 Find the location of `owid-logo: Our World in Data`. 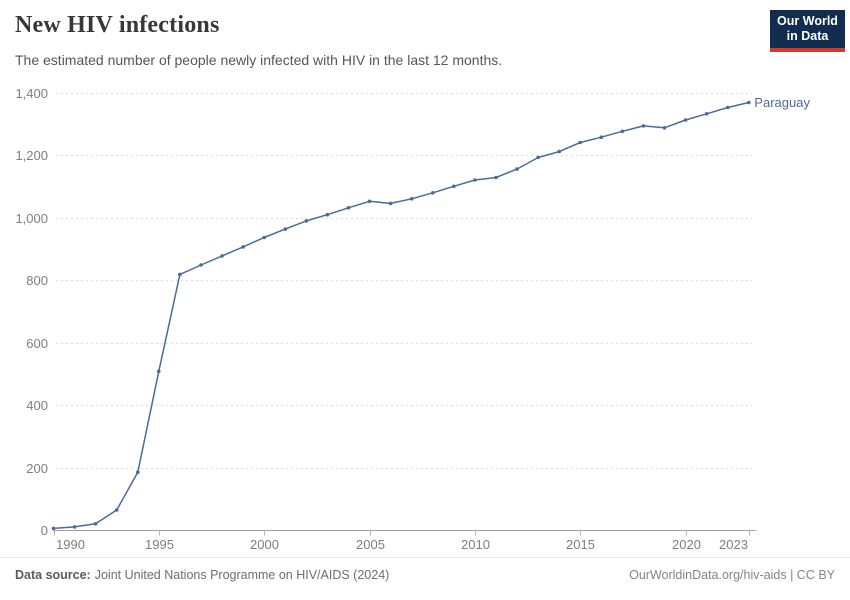

owid-logo: Our World in Data is located at coordinates (807, 31).